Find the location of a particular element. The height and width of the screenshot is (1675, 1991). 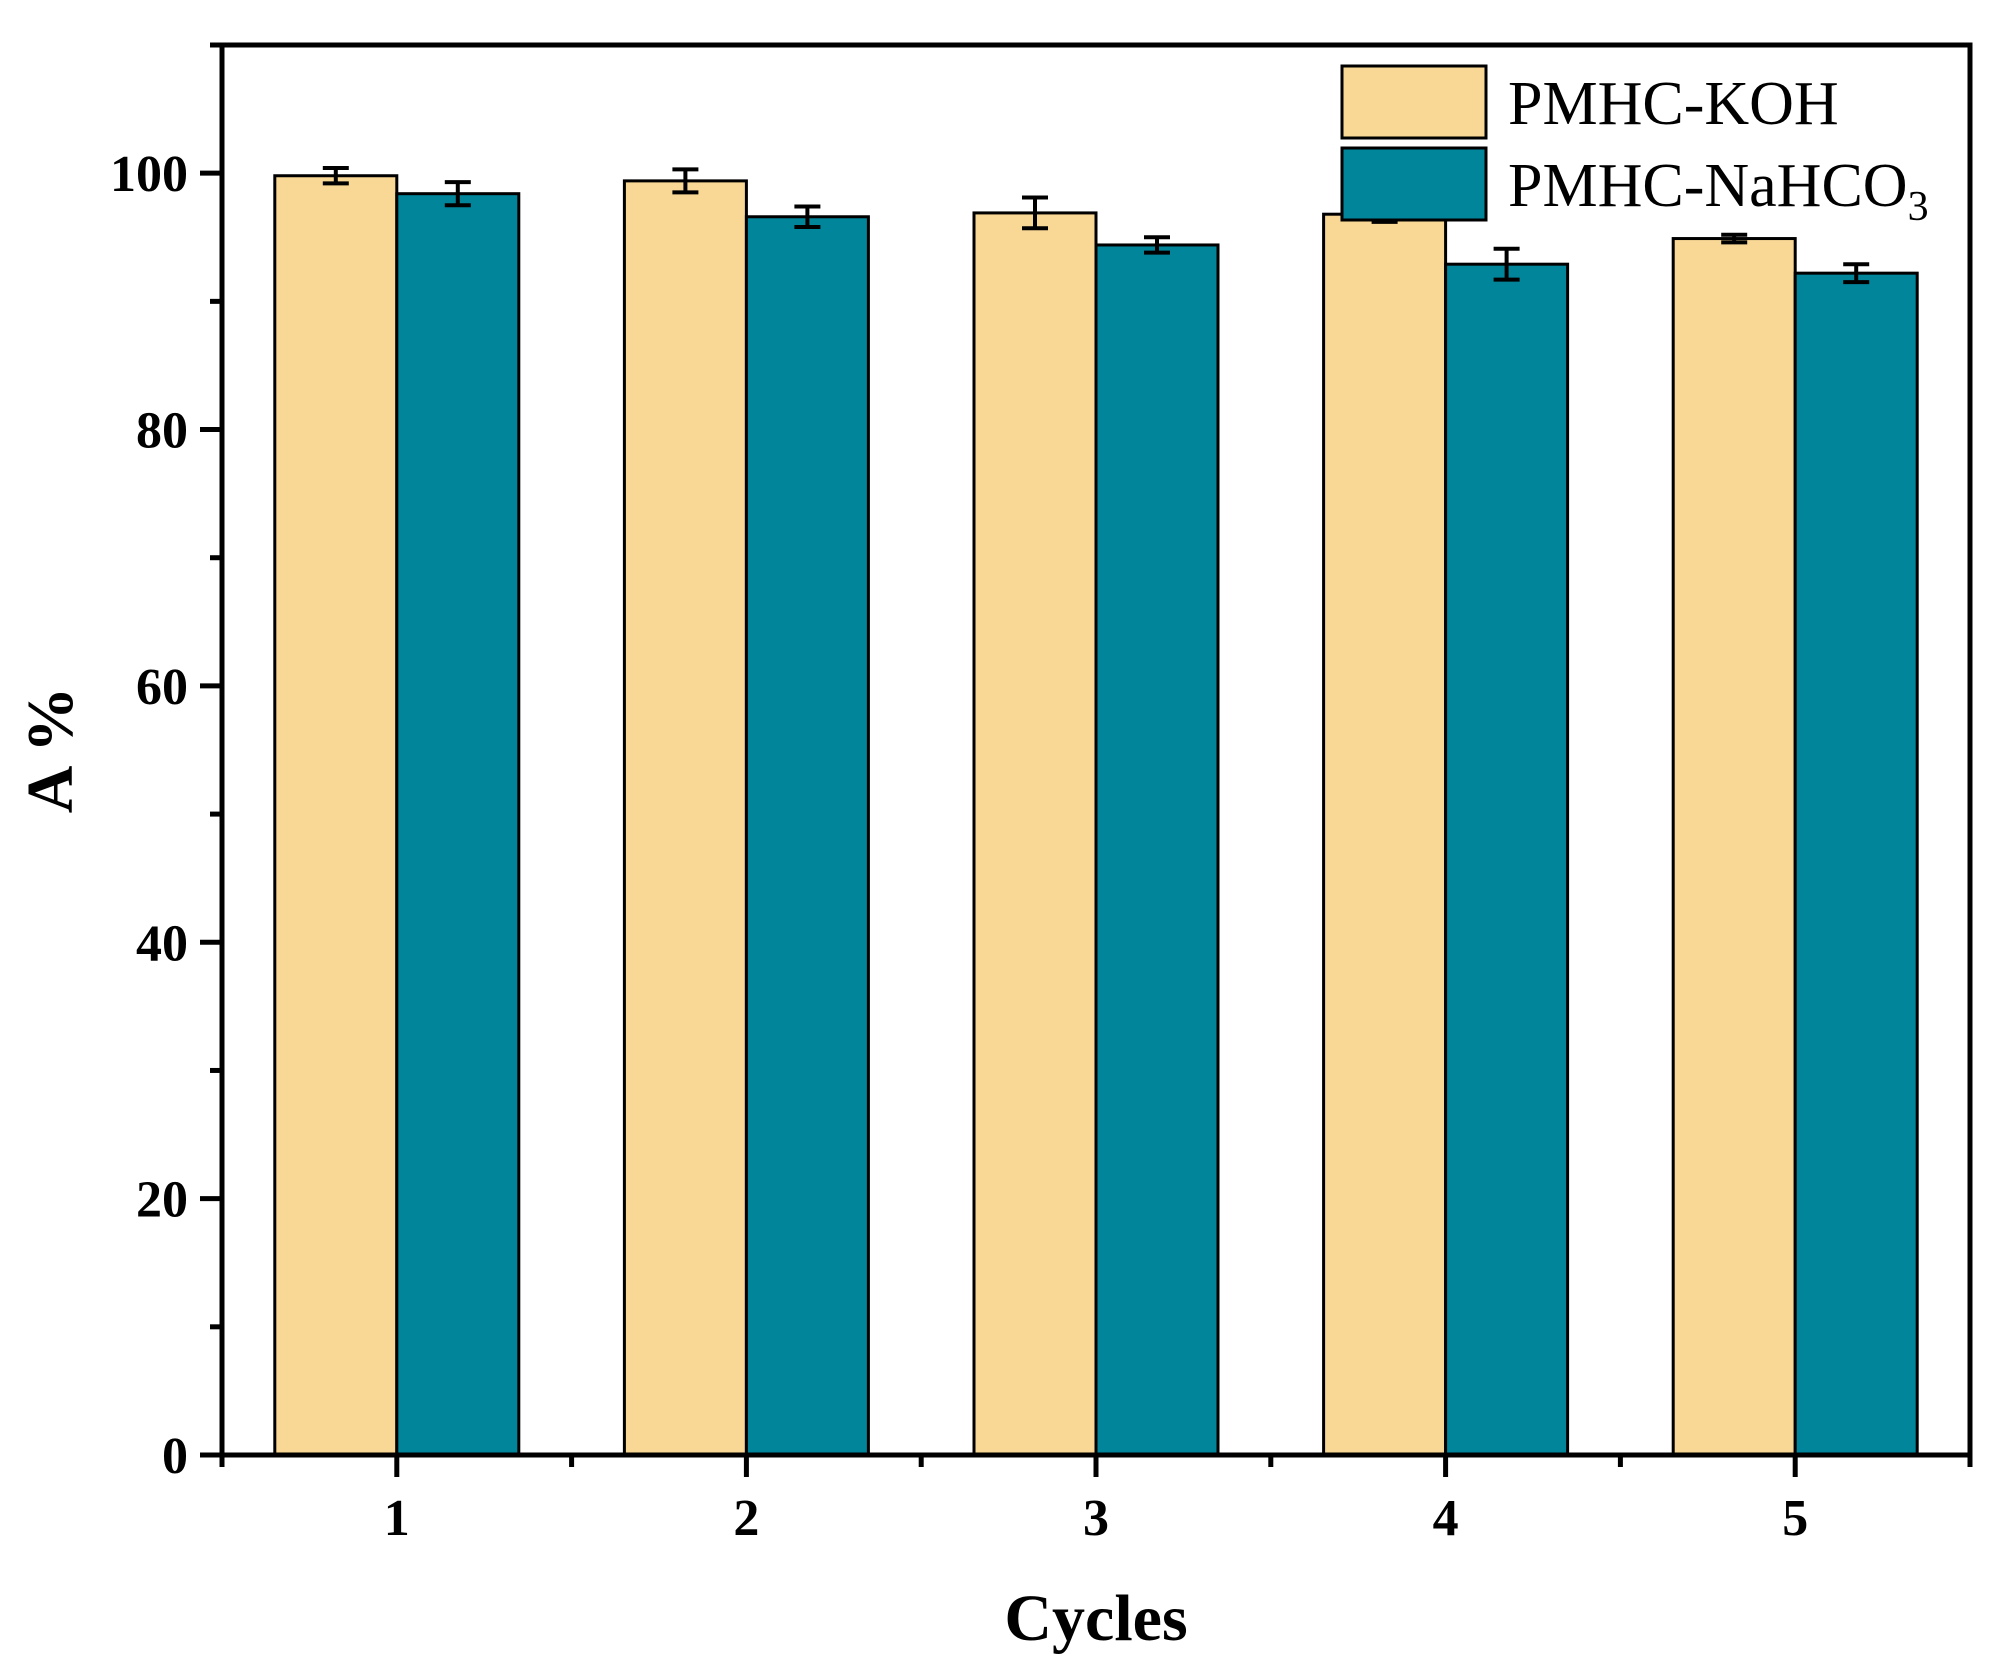

y-tick-label-100: 100 is located at coordinates (149, 174).